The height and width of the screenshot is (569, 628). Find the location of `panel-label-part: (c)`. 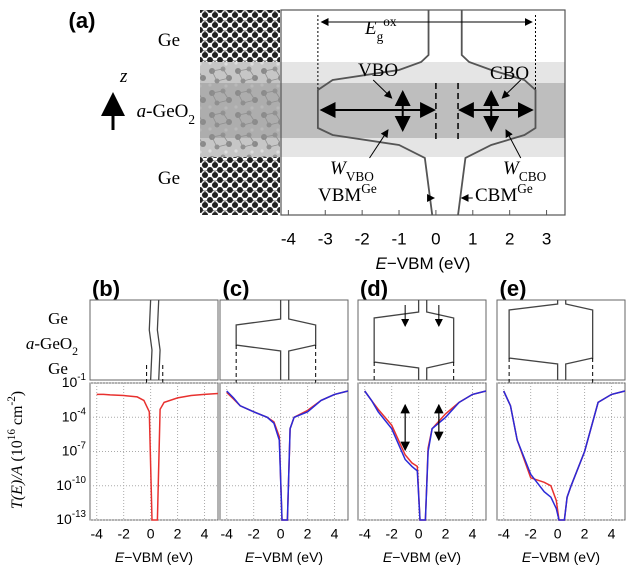

panel-label-part: (c) is located at coordinates (236, 288).